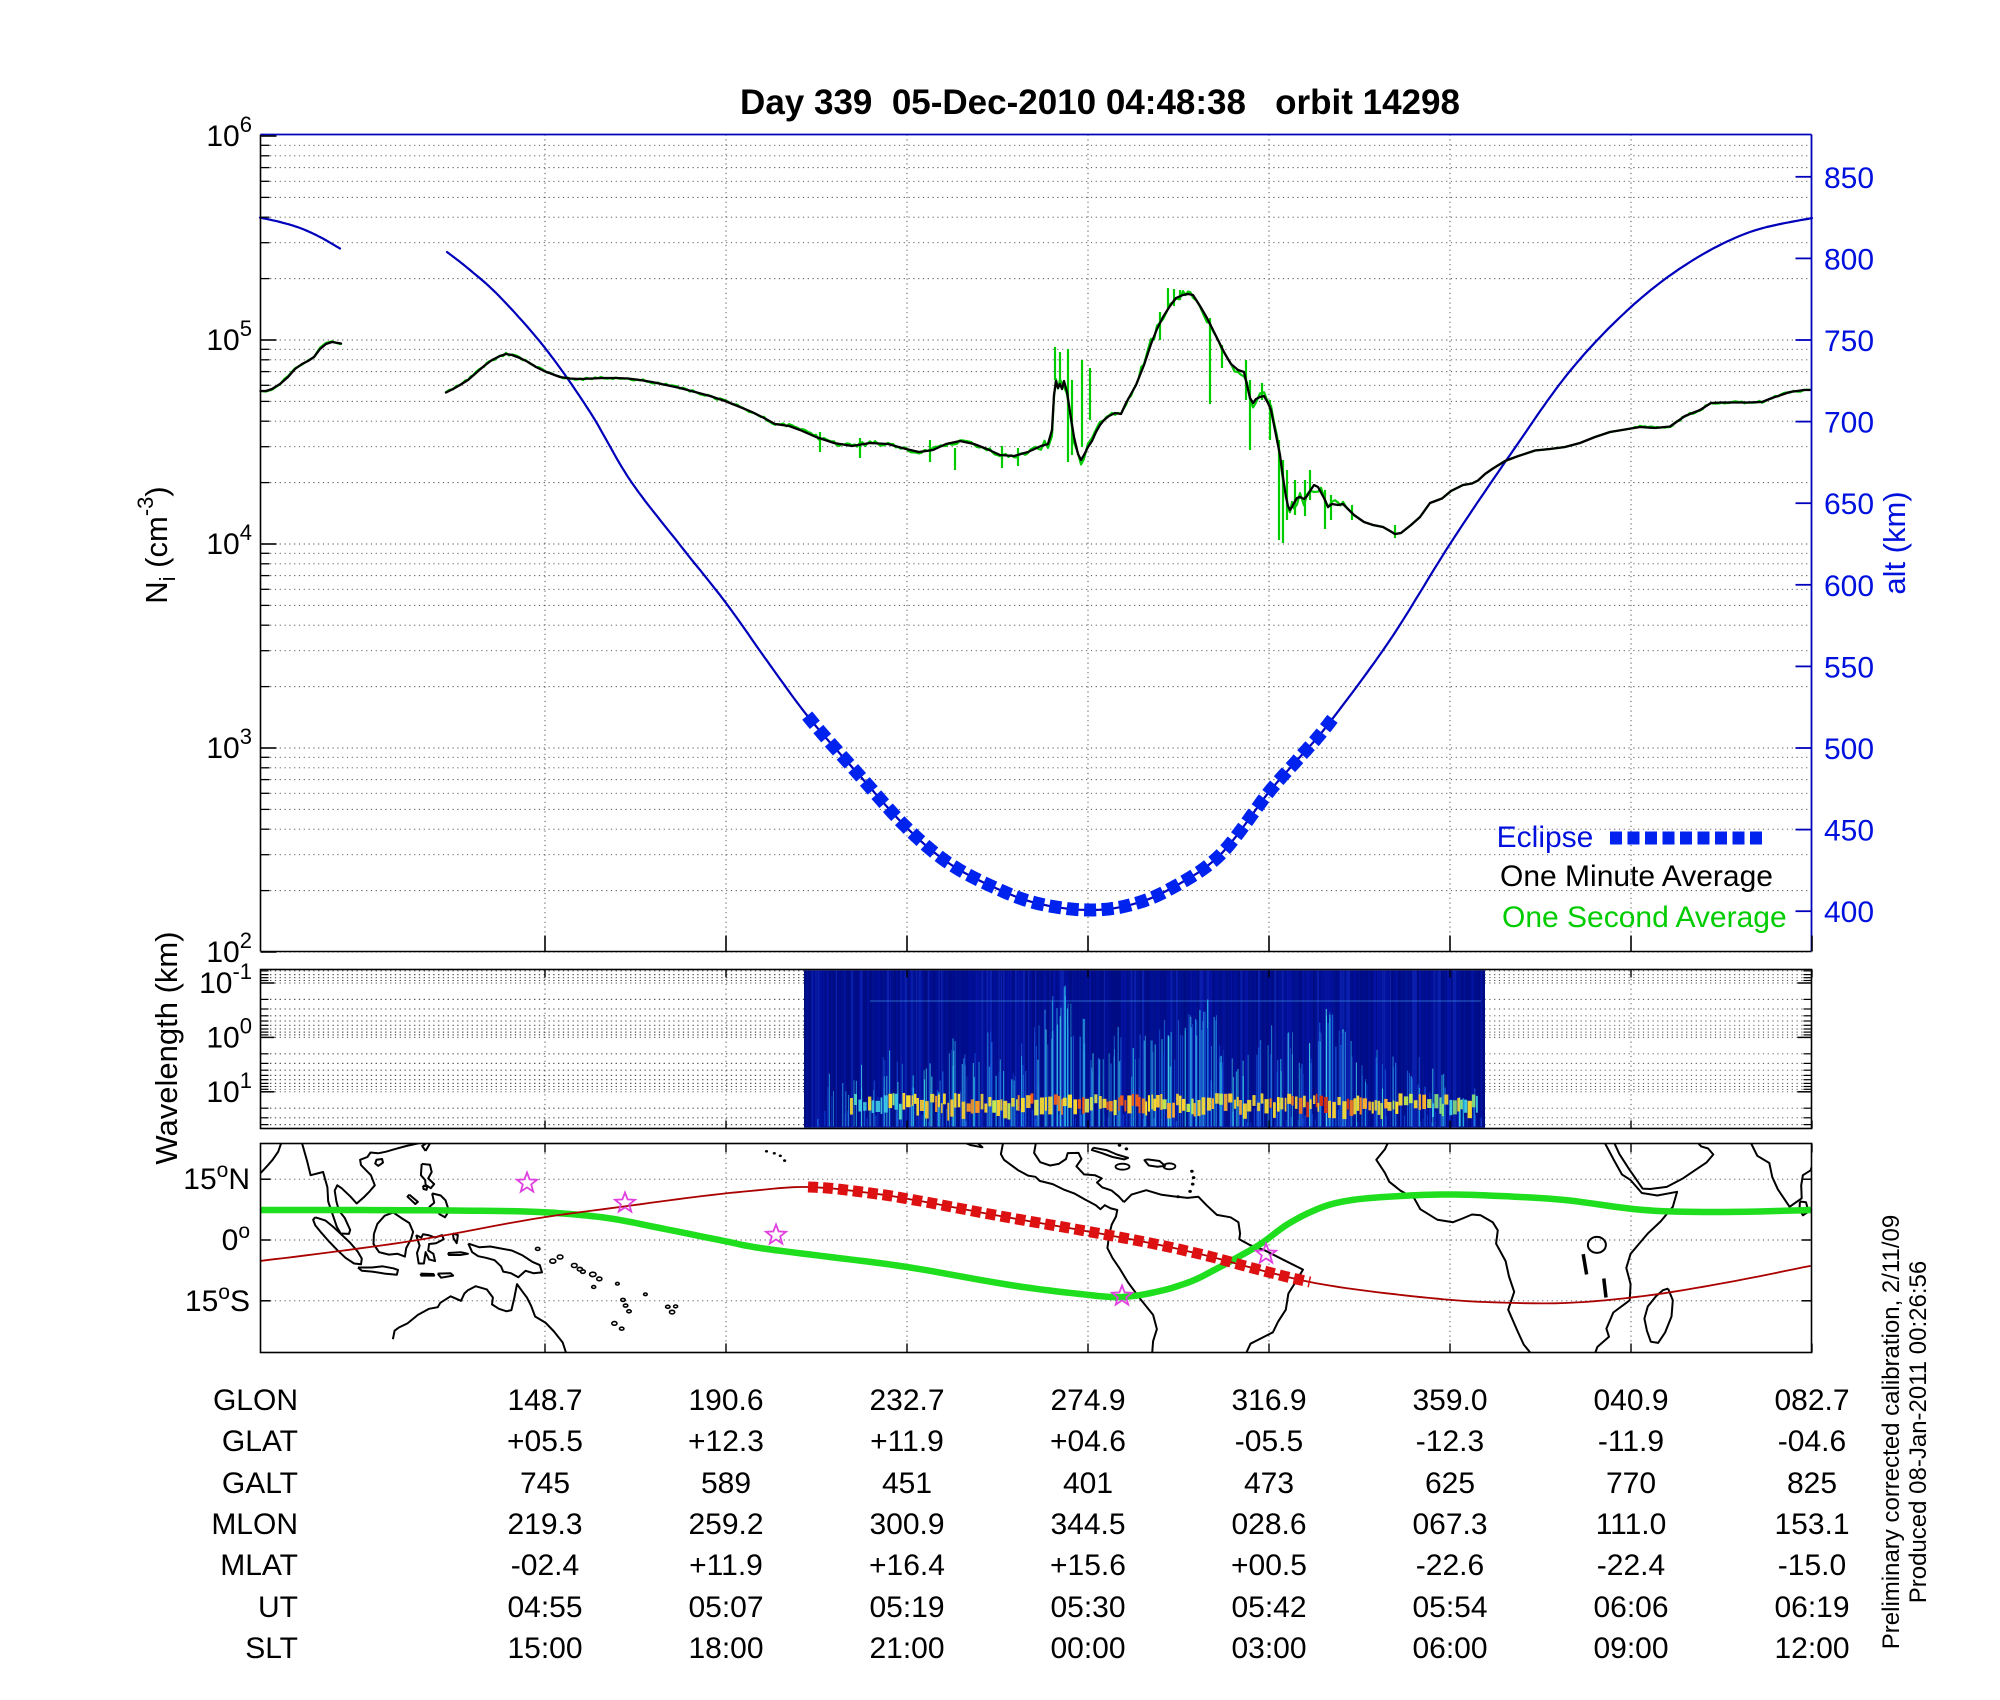  I want to click on svg-text: 18:00, so click(725, 1648).